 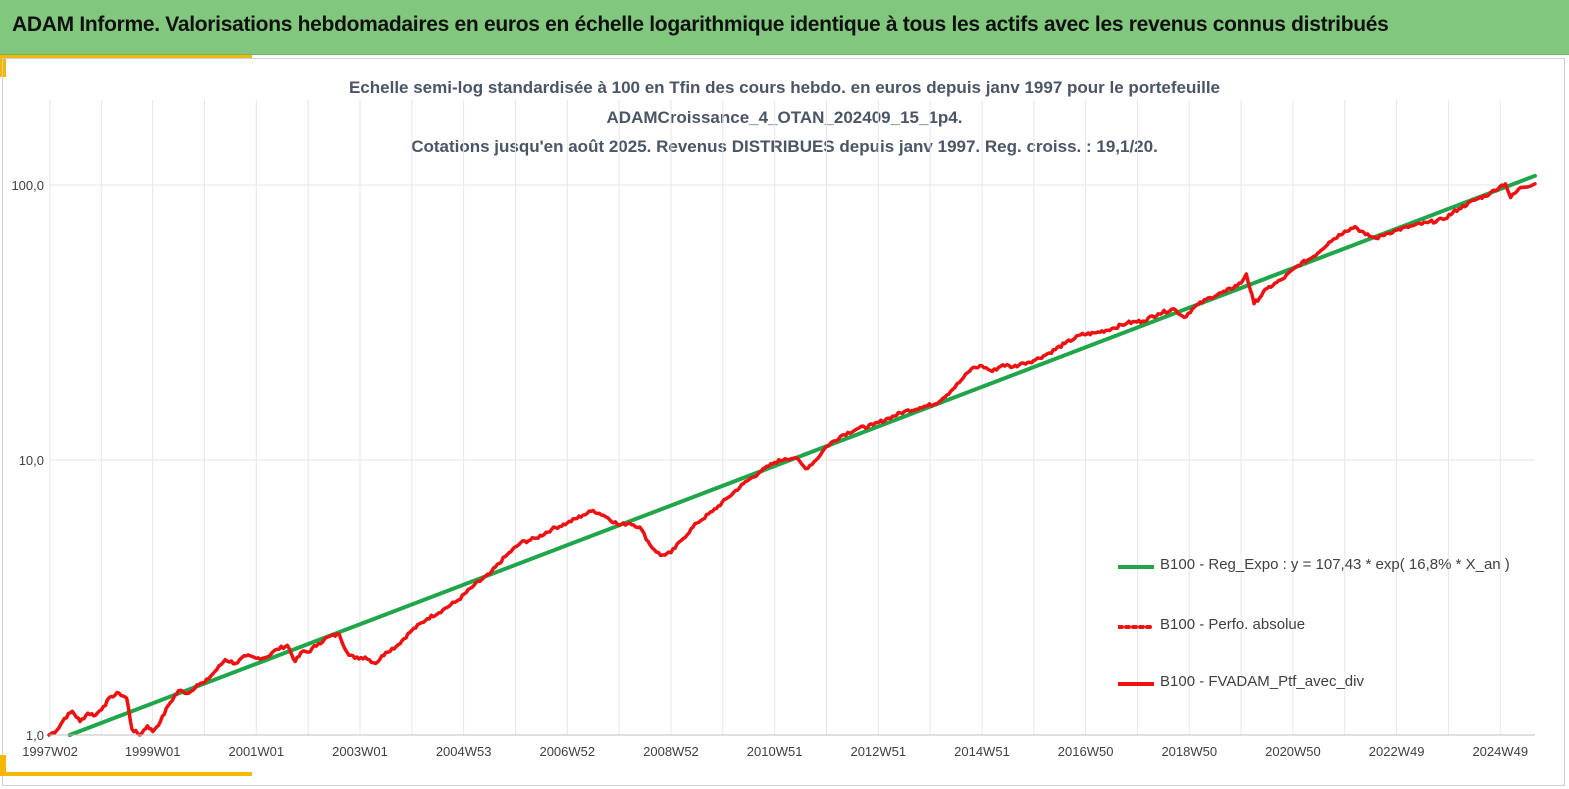 I want to click on x-tick-label: 2020W50, so click(x=1293, y=751).